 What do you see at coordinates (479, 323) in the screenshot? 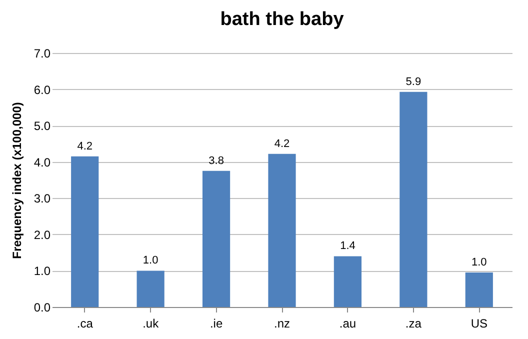
I see `x-tick-label: US` at bounding box center [479, 323].